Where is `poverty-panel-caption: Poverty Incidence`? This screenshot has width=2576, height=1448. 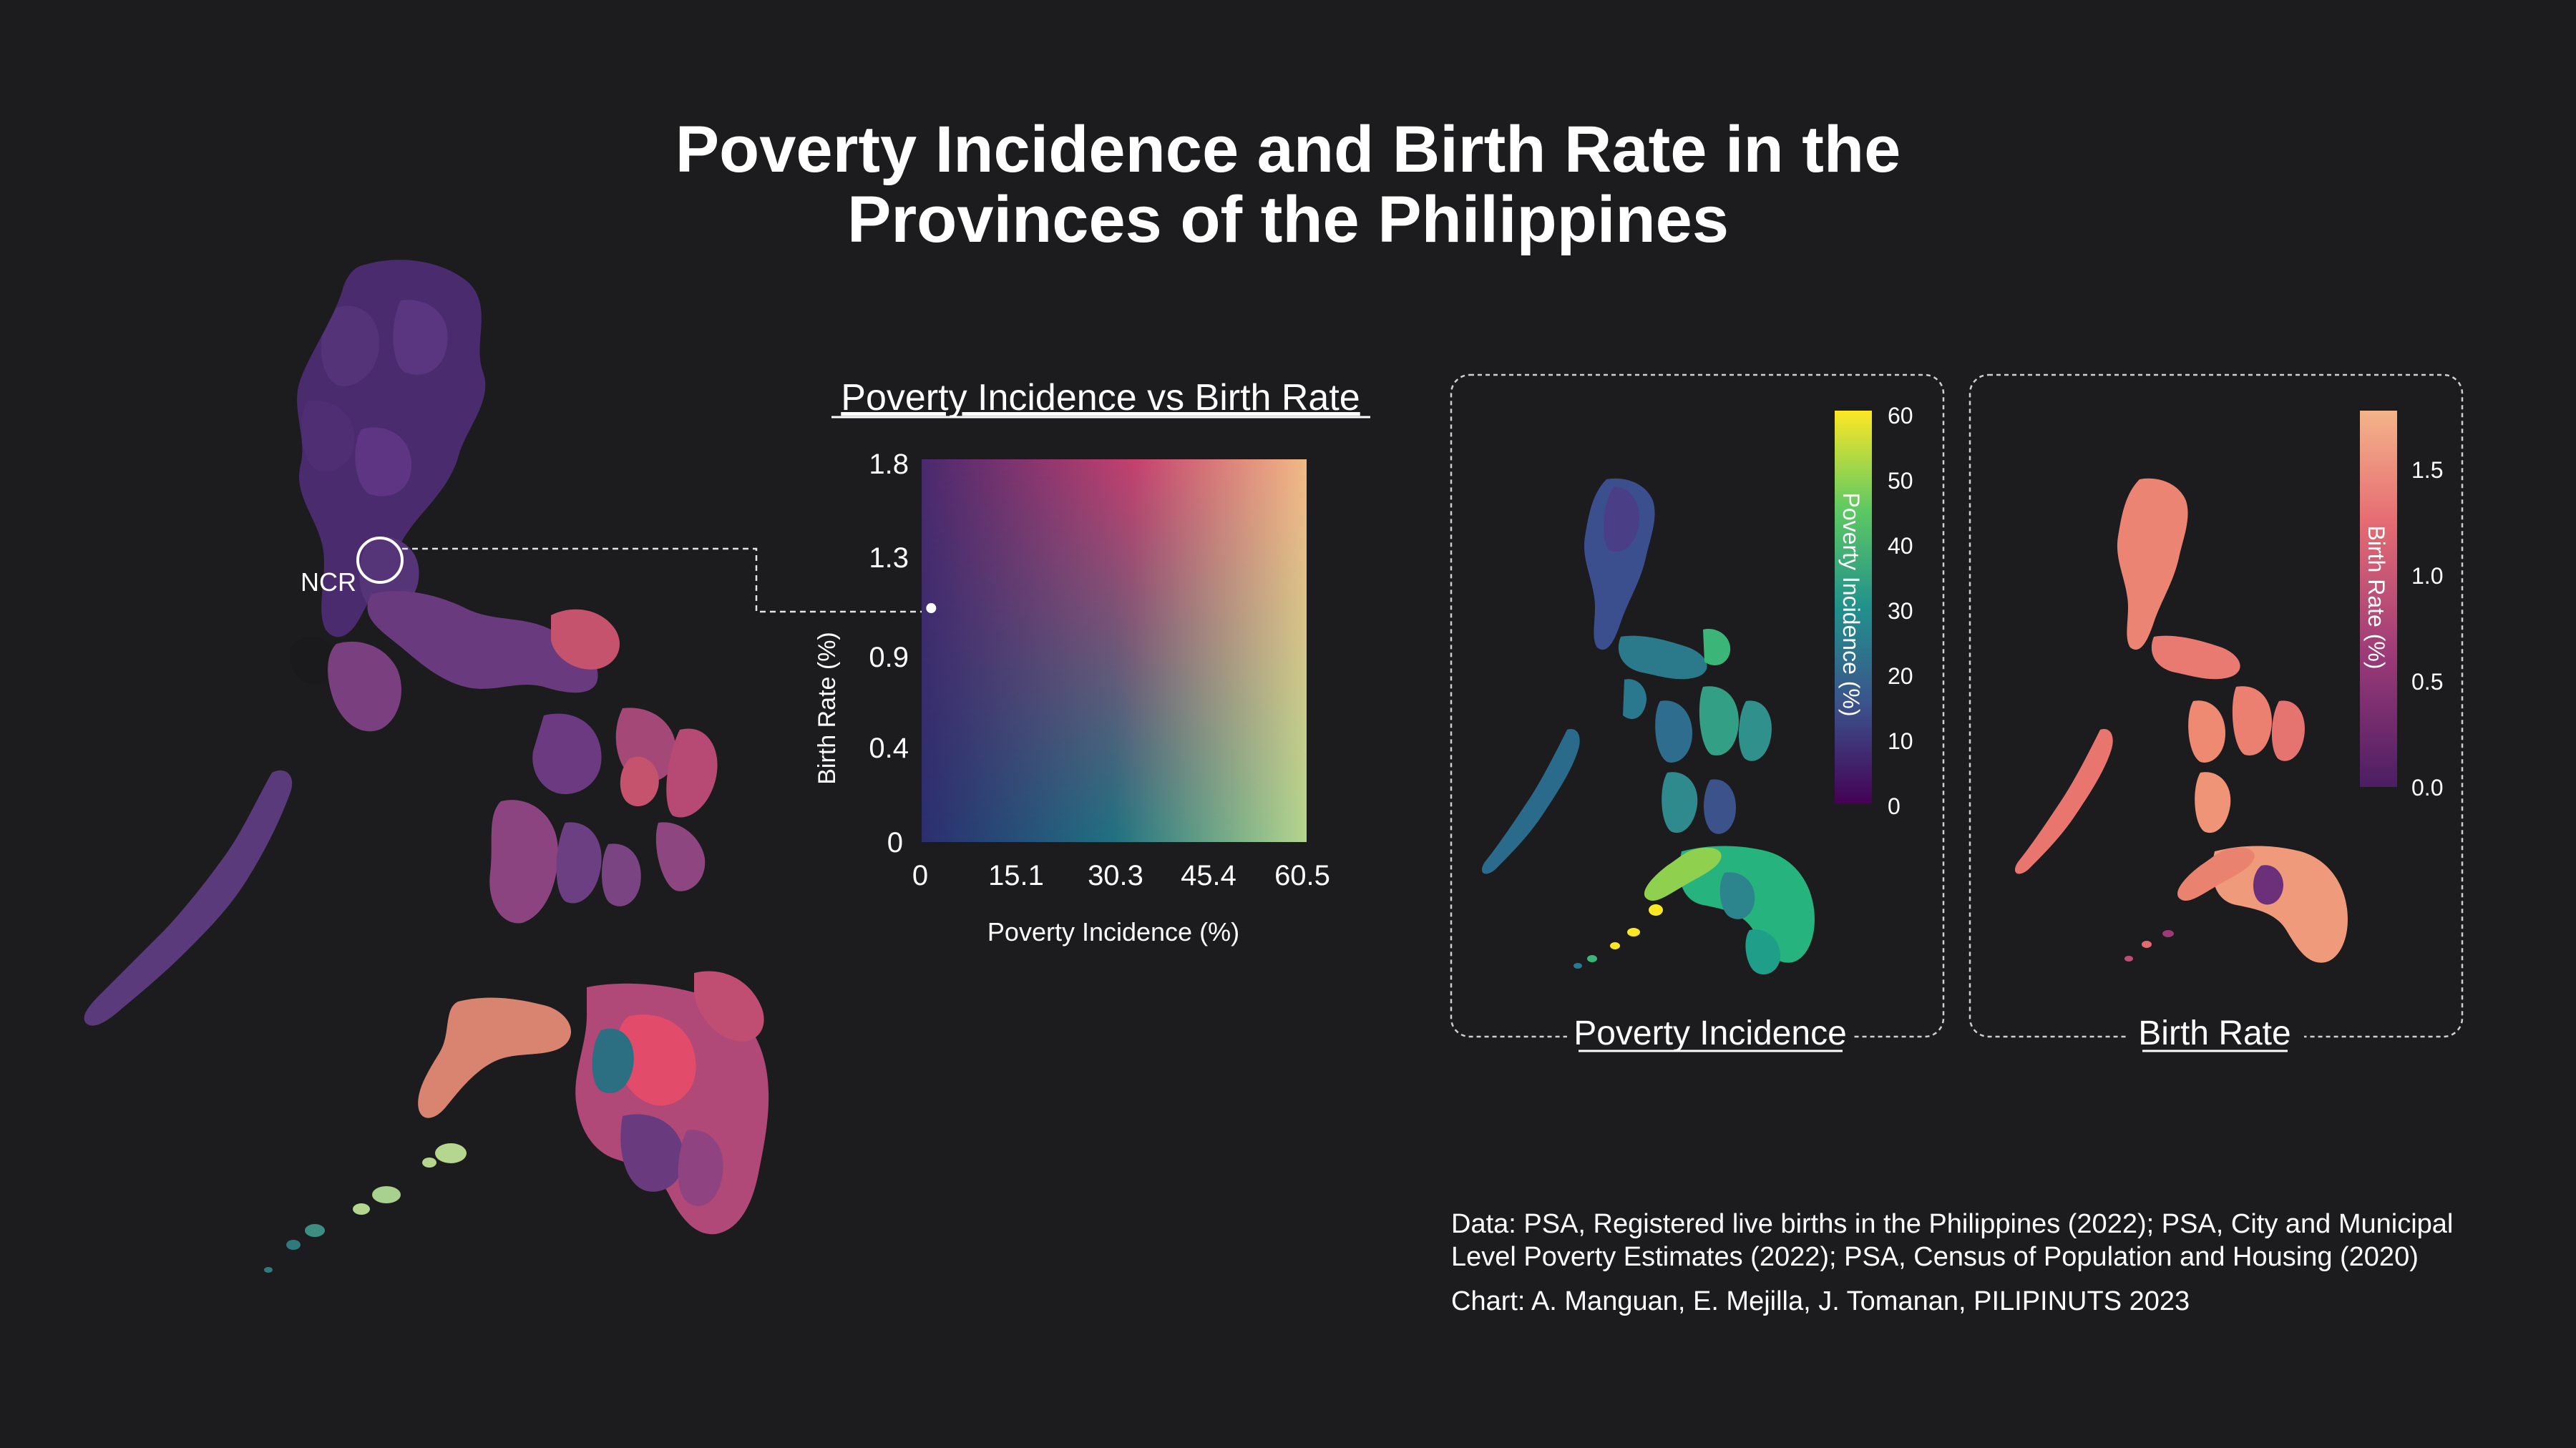
poverty-panel-caption: Poverty Incidence is located at coordinates (1710, 1033).